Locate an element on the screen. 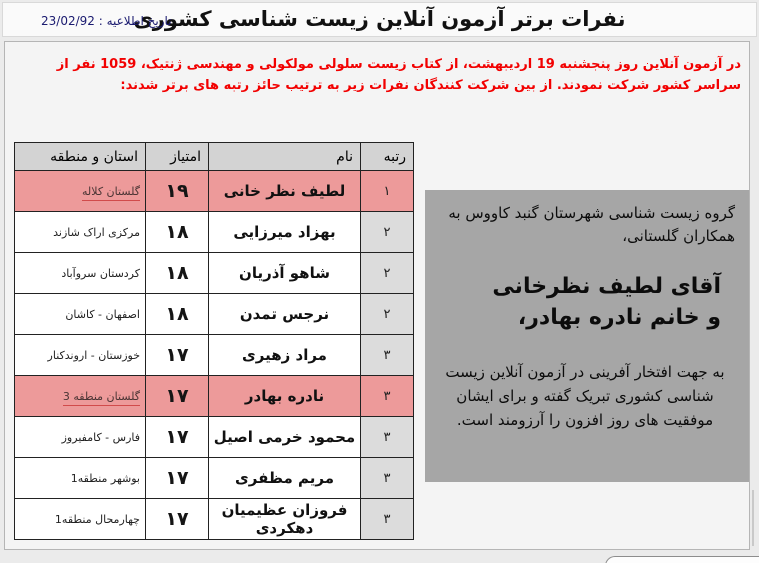 This screenshot has width=759, height=563. score-cell: ۱۹ is located at coordinates (177, 191).